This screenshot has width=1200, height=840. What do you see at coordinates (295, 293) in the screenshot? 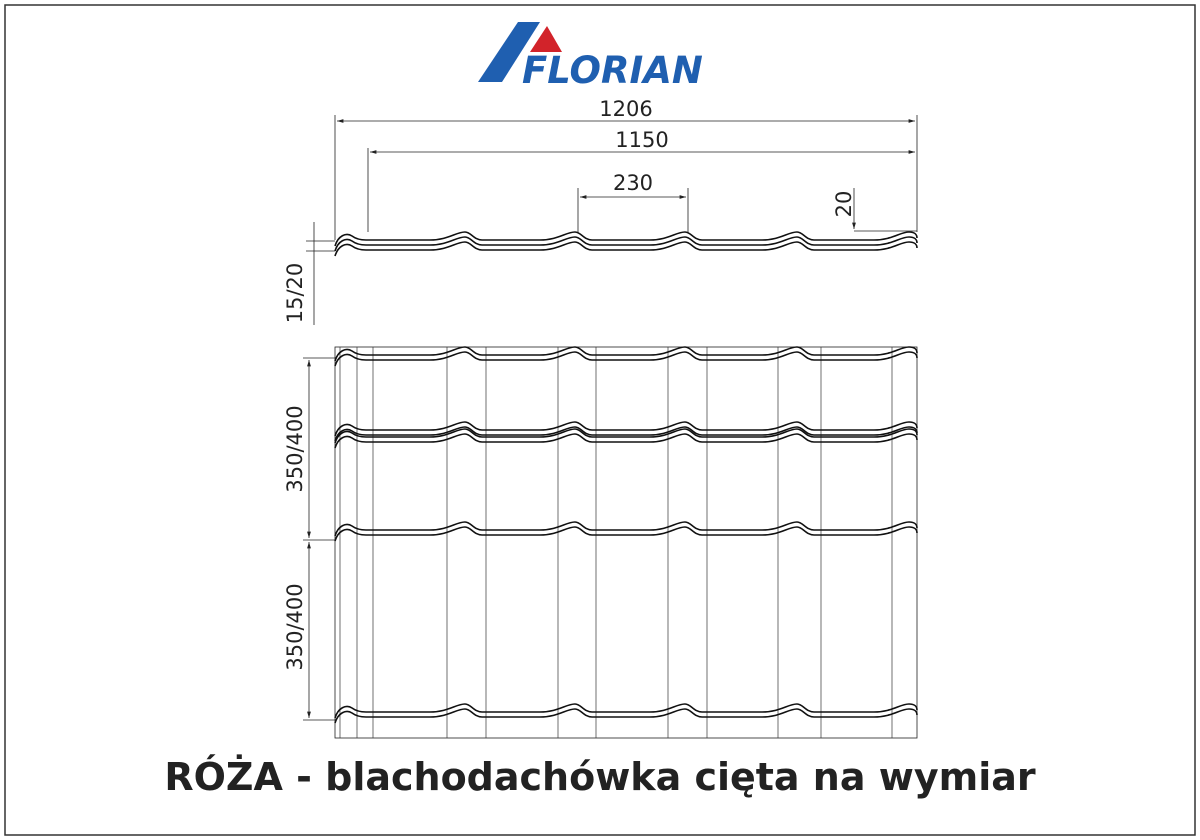
I see `dimension-label: 15/20` at bounding box center [295, 293].